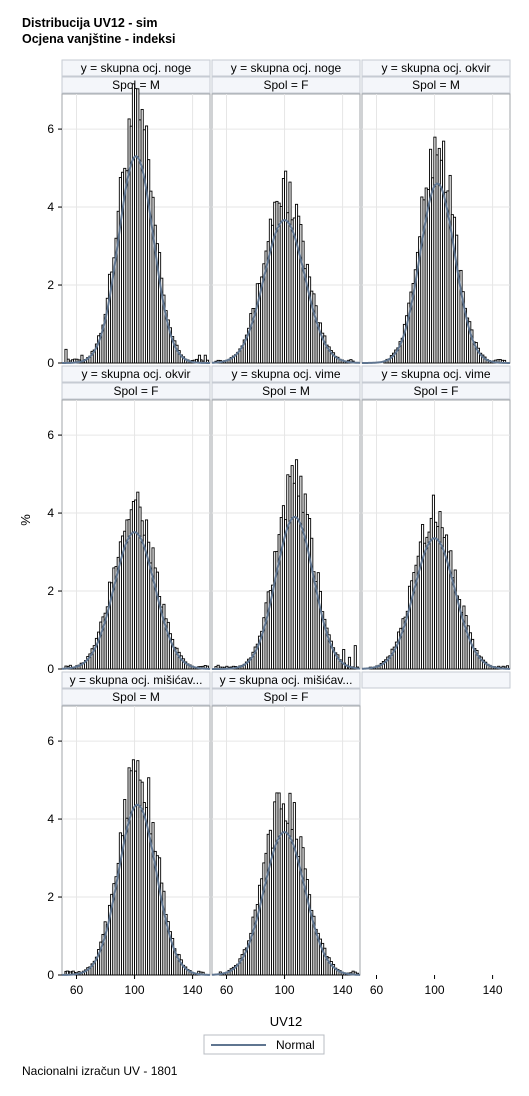 Image resolution: width=529 pixels, height=1096 pixels. I want to click on legend-label: Normal, so click(295, 1045).